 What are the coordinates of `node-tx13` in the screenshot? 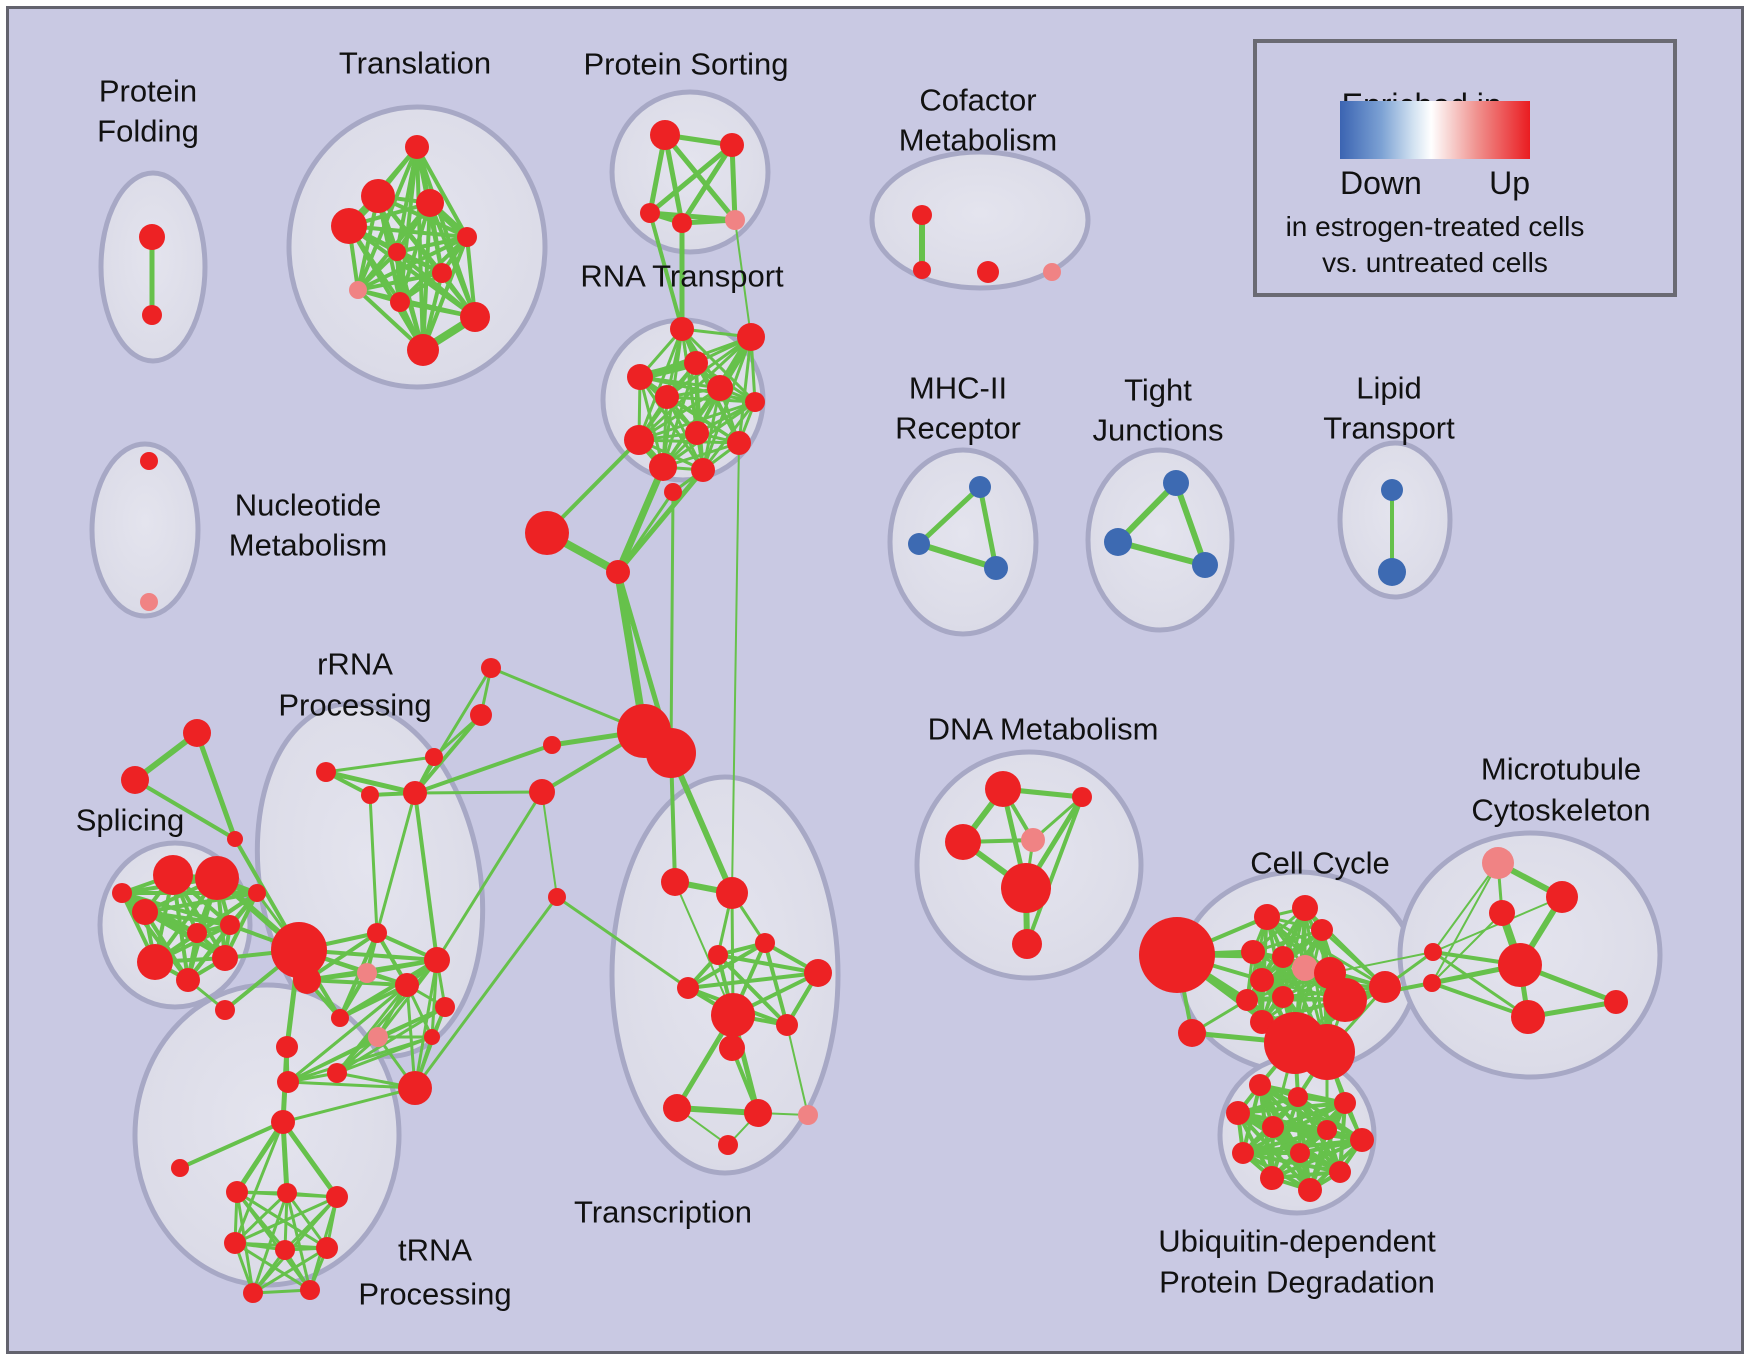 It's located at (728, 1145).